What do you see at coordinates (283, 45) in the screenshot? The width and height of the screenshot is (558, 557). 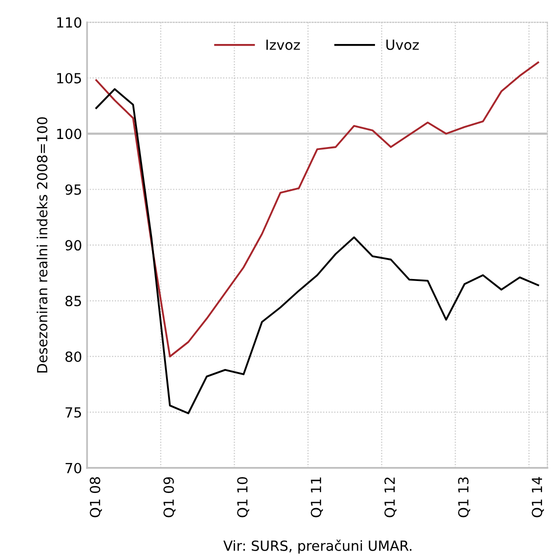 I see `legend-label: Izvoz` at bounding box center [283, 45].